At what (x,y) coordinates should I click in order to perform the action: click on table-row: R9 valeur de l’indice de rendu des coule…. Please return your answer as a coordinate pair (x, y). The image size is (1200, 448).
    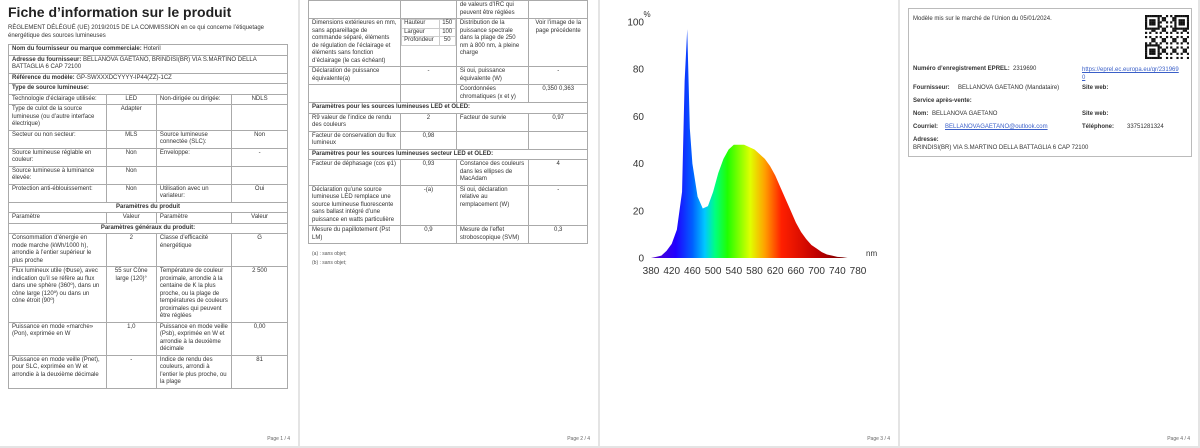
    Looking at the image, I should click on (447, 122).